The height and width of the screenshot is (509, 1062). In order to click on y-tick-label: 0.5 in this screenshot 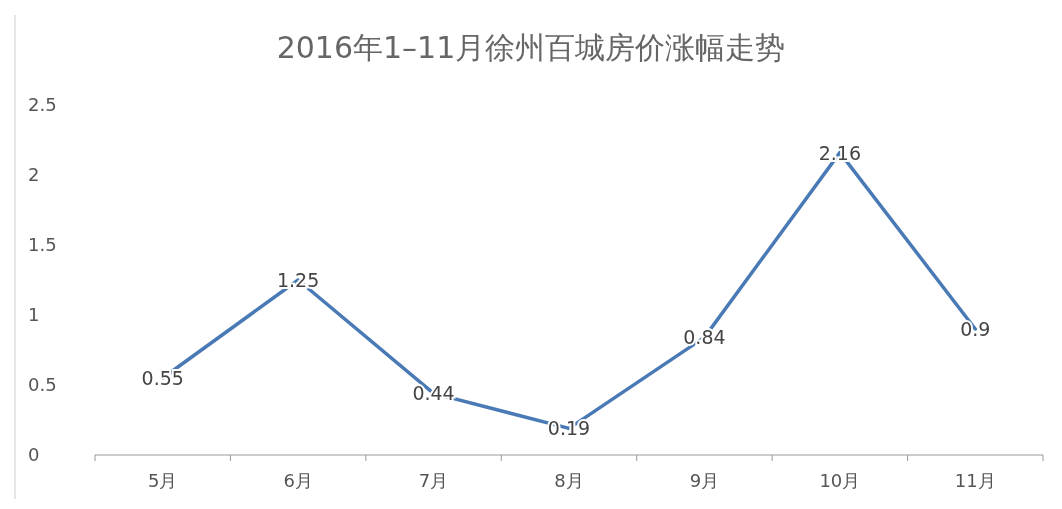, I will do `click(42, 384)`.